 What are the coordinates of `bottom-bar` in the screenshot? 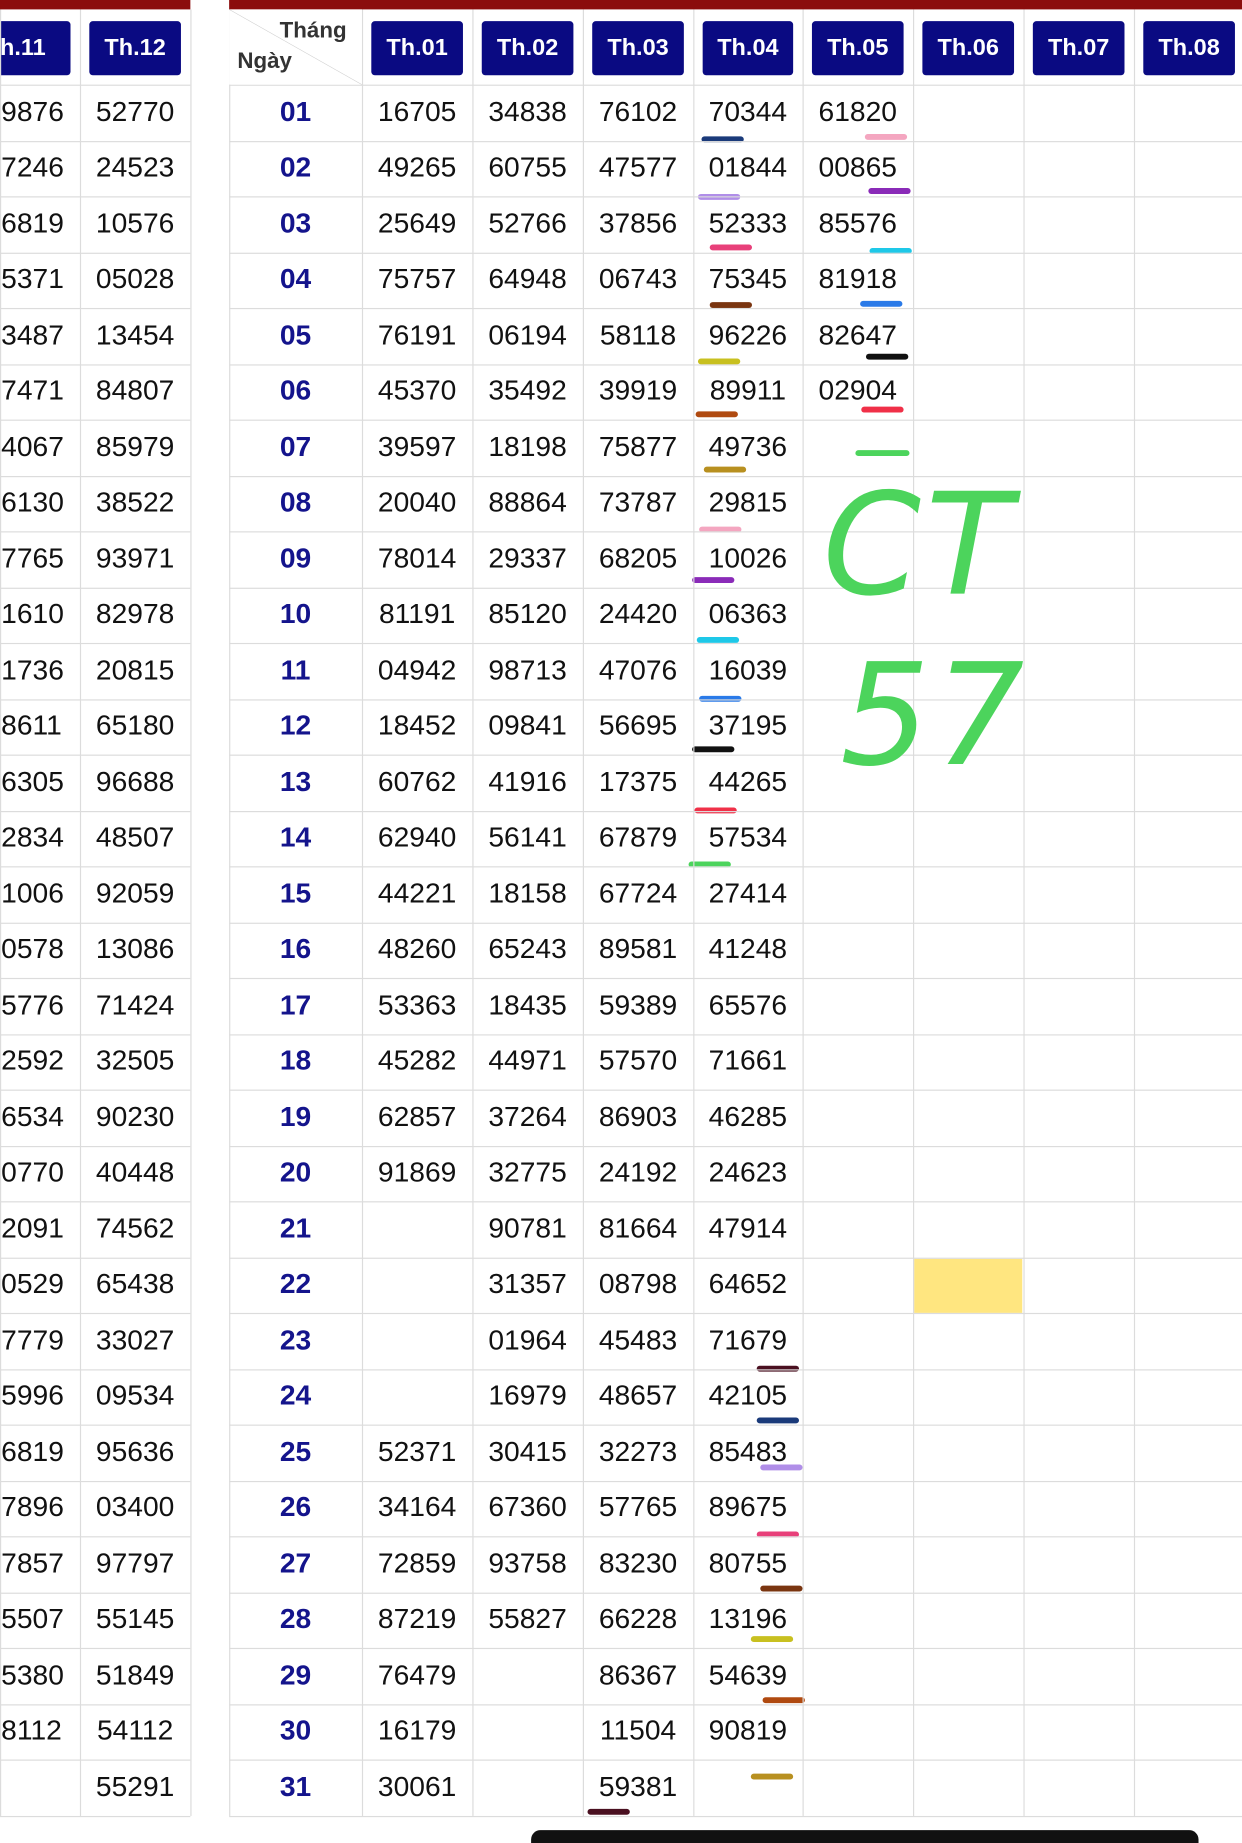 It's located at (865, 1836).